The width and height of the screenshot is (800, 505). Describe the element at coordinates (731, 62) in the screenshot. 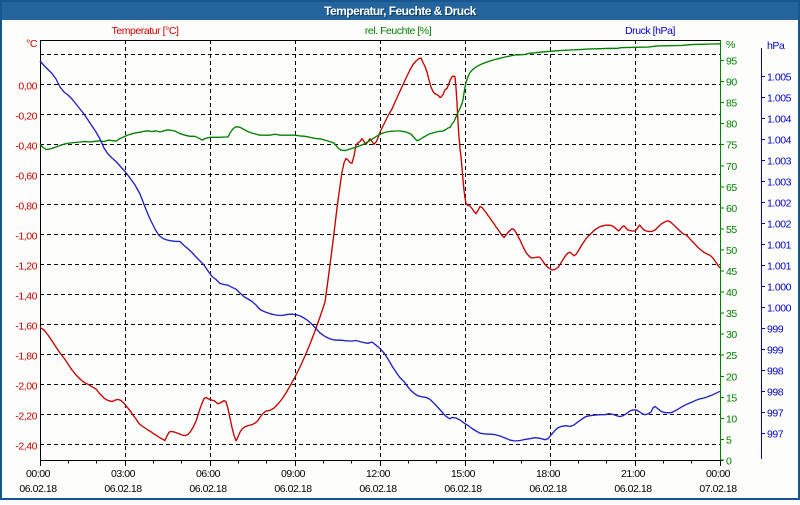

I see `svg-text: 95` at that location.